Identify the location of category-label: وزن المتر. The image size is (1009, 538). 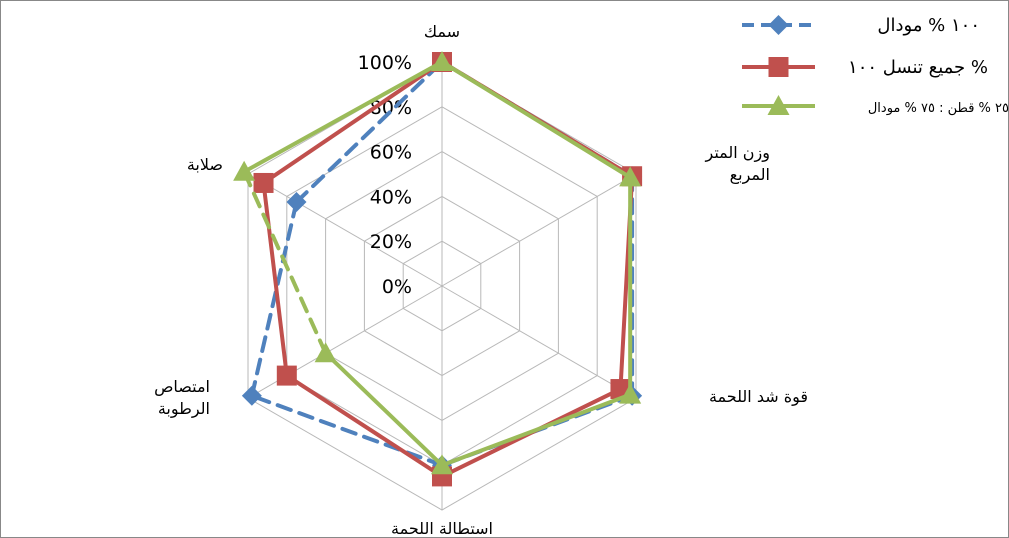
(737, 153).